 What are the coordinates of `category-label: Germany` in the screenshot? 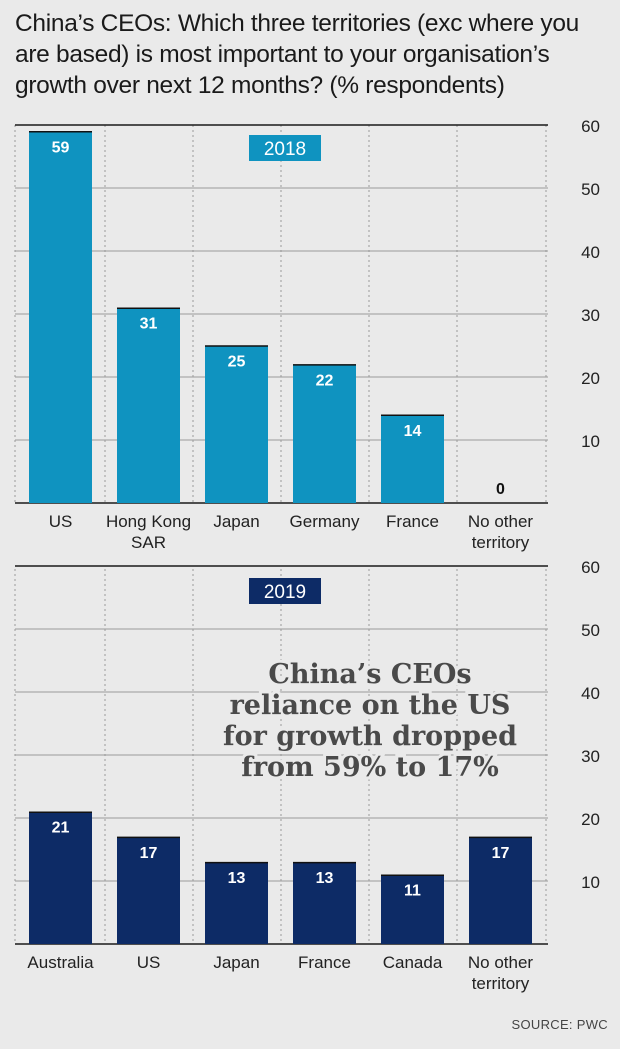 It's located at (325, 521).